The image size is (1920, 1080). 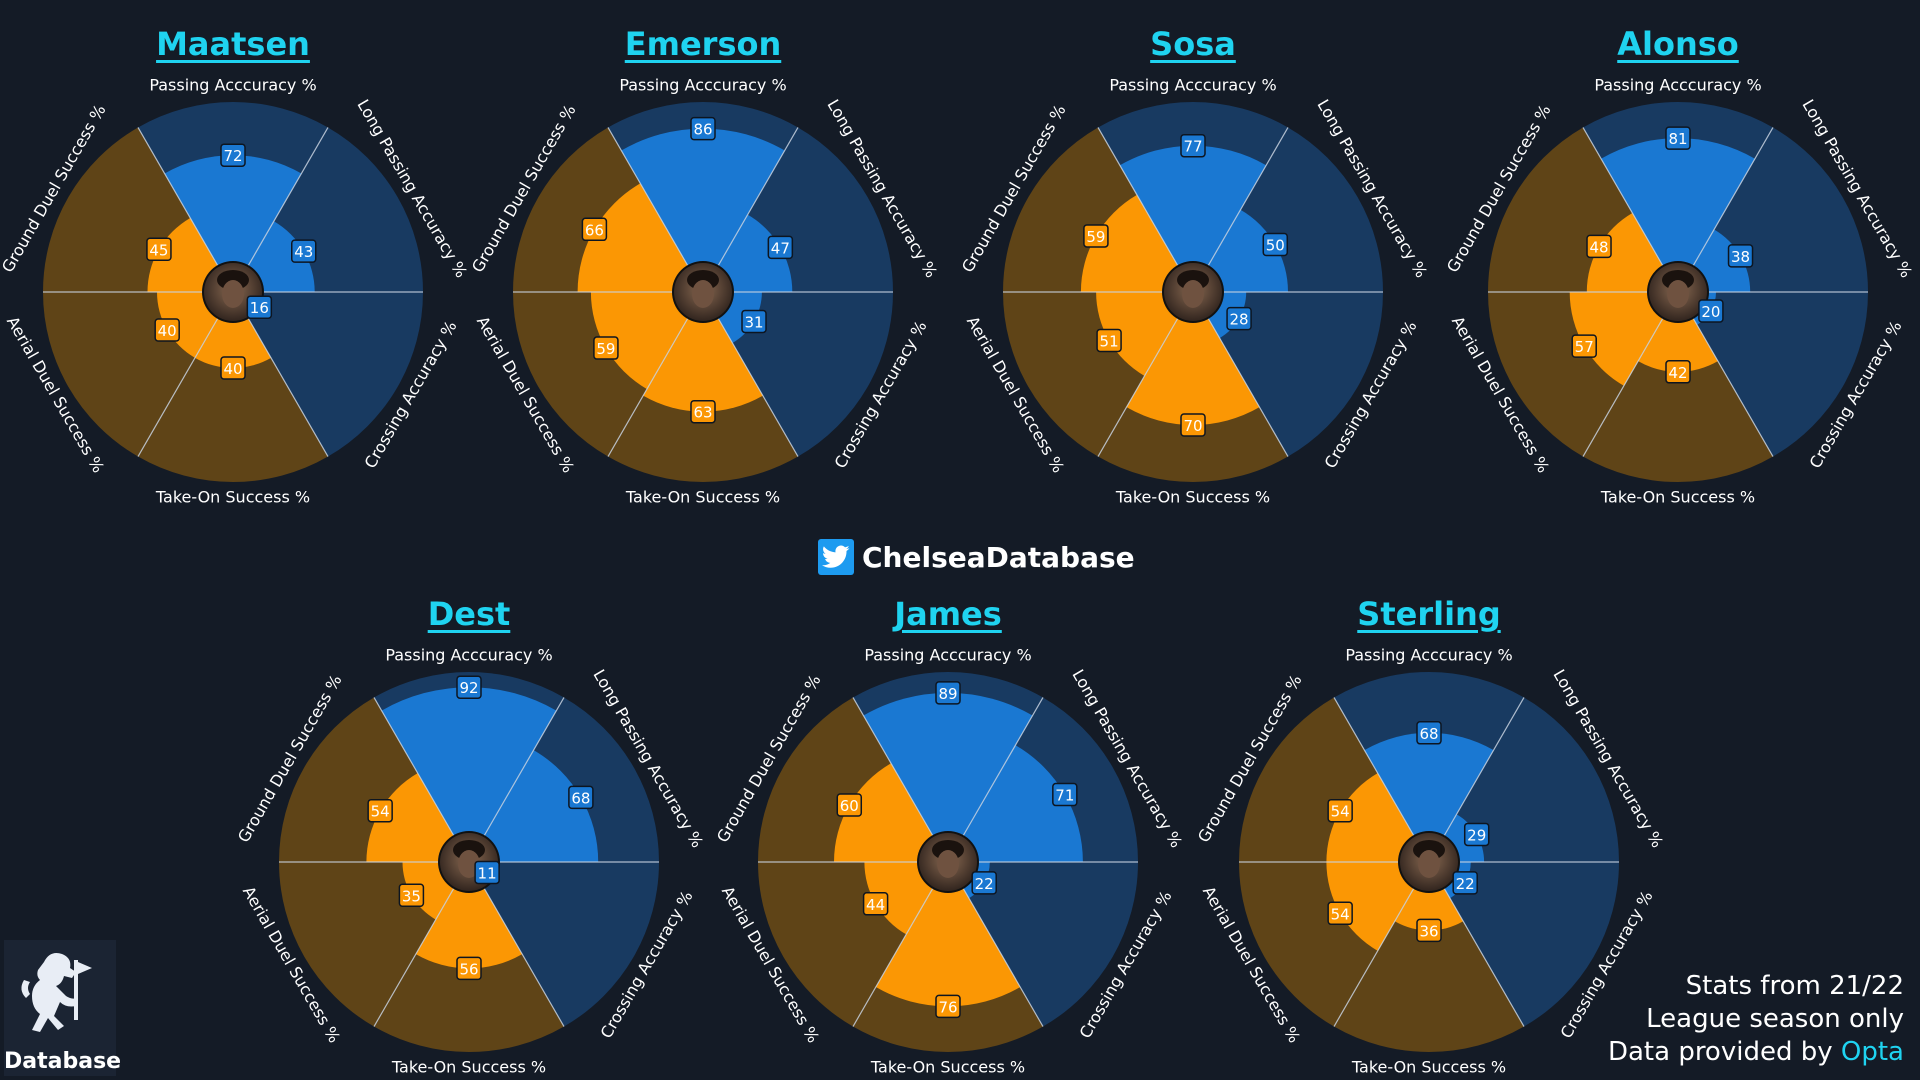 I want to click on value-label: 81, so click(x=1677, y=139).